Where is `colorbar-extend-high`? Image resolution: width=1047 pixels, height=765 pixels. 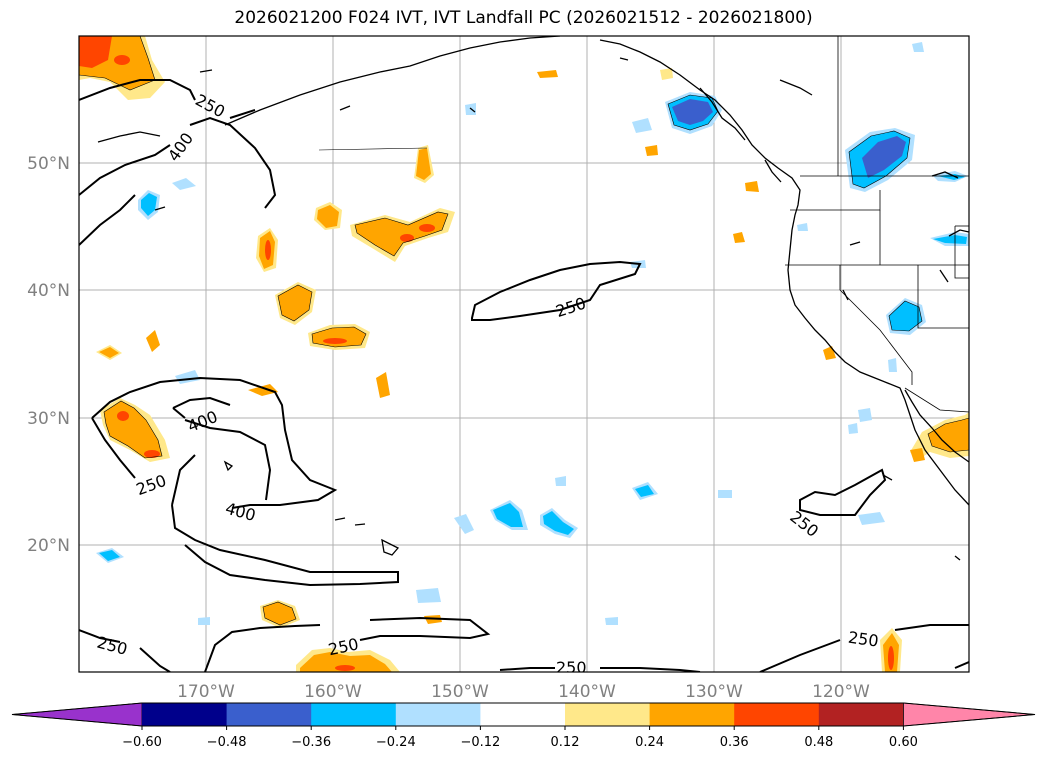 colorbar-extend-high is located at coordinates (969, 714).